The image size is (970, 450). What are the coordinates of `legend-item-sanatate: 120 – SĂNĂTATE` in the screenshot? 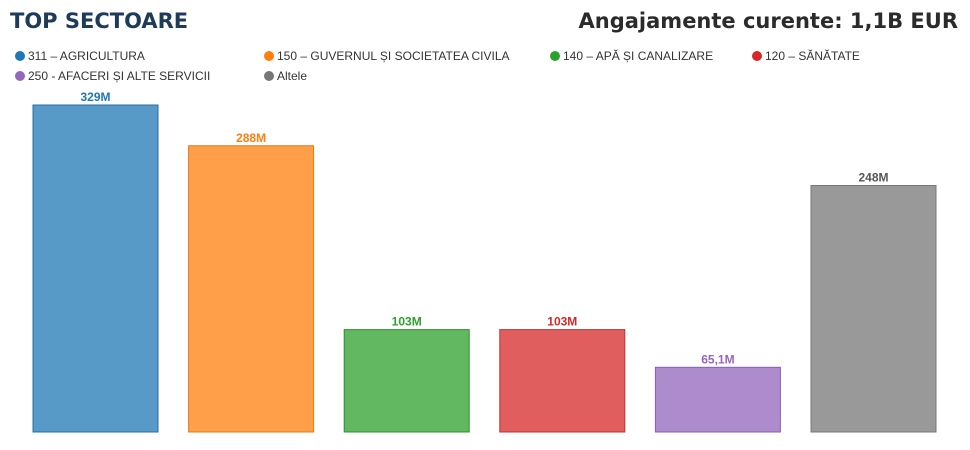 It's located at (806, 56).